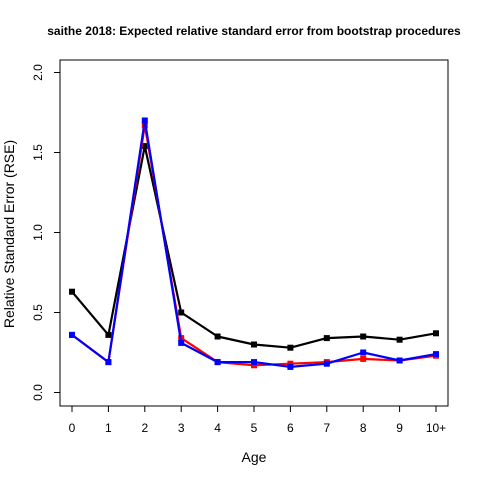  Describe the element at coordinates (254, 457) in the screenshot. I see `x-axis-label: Age` at that location.